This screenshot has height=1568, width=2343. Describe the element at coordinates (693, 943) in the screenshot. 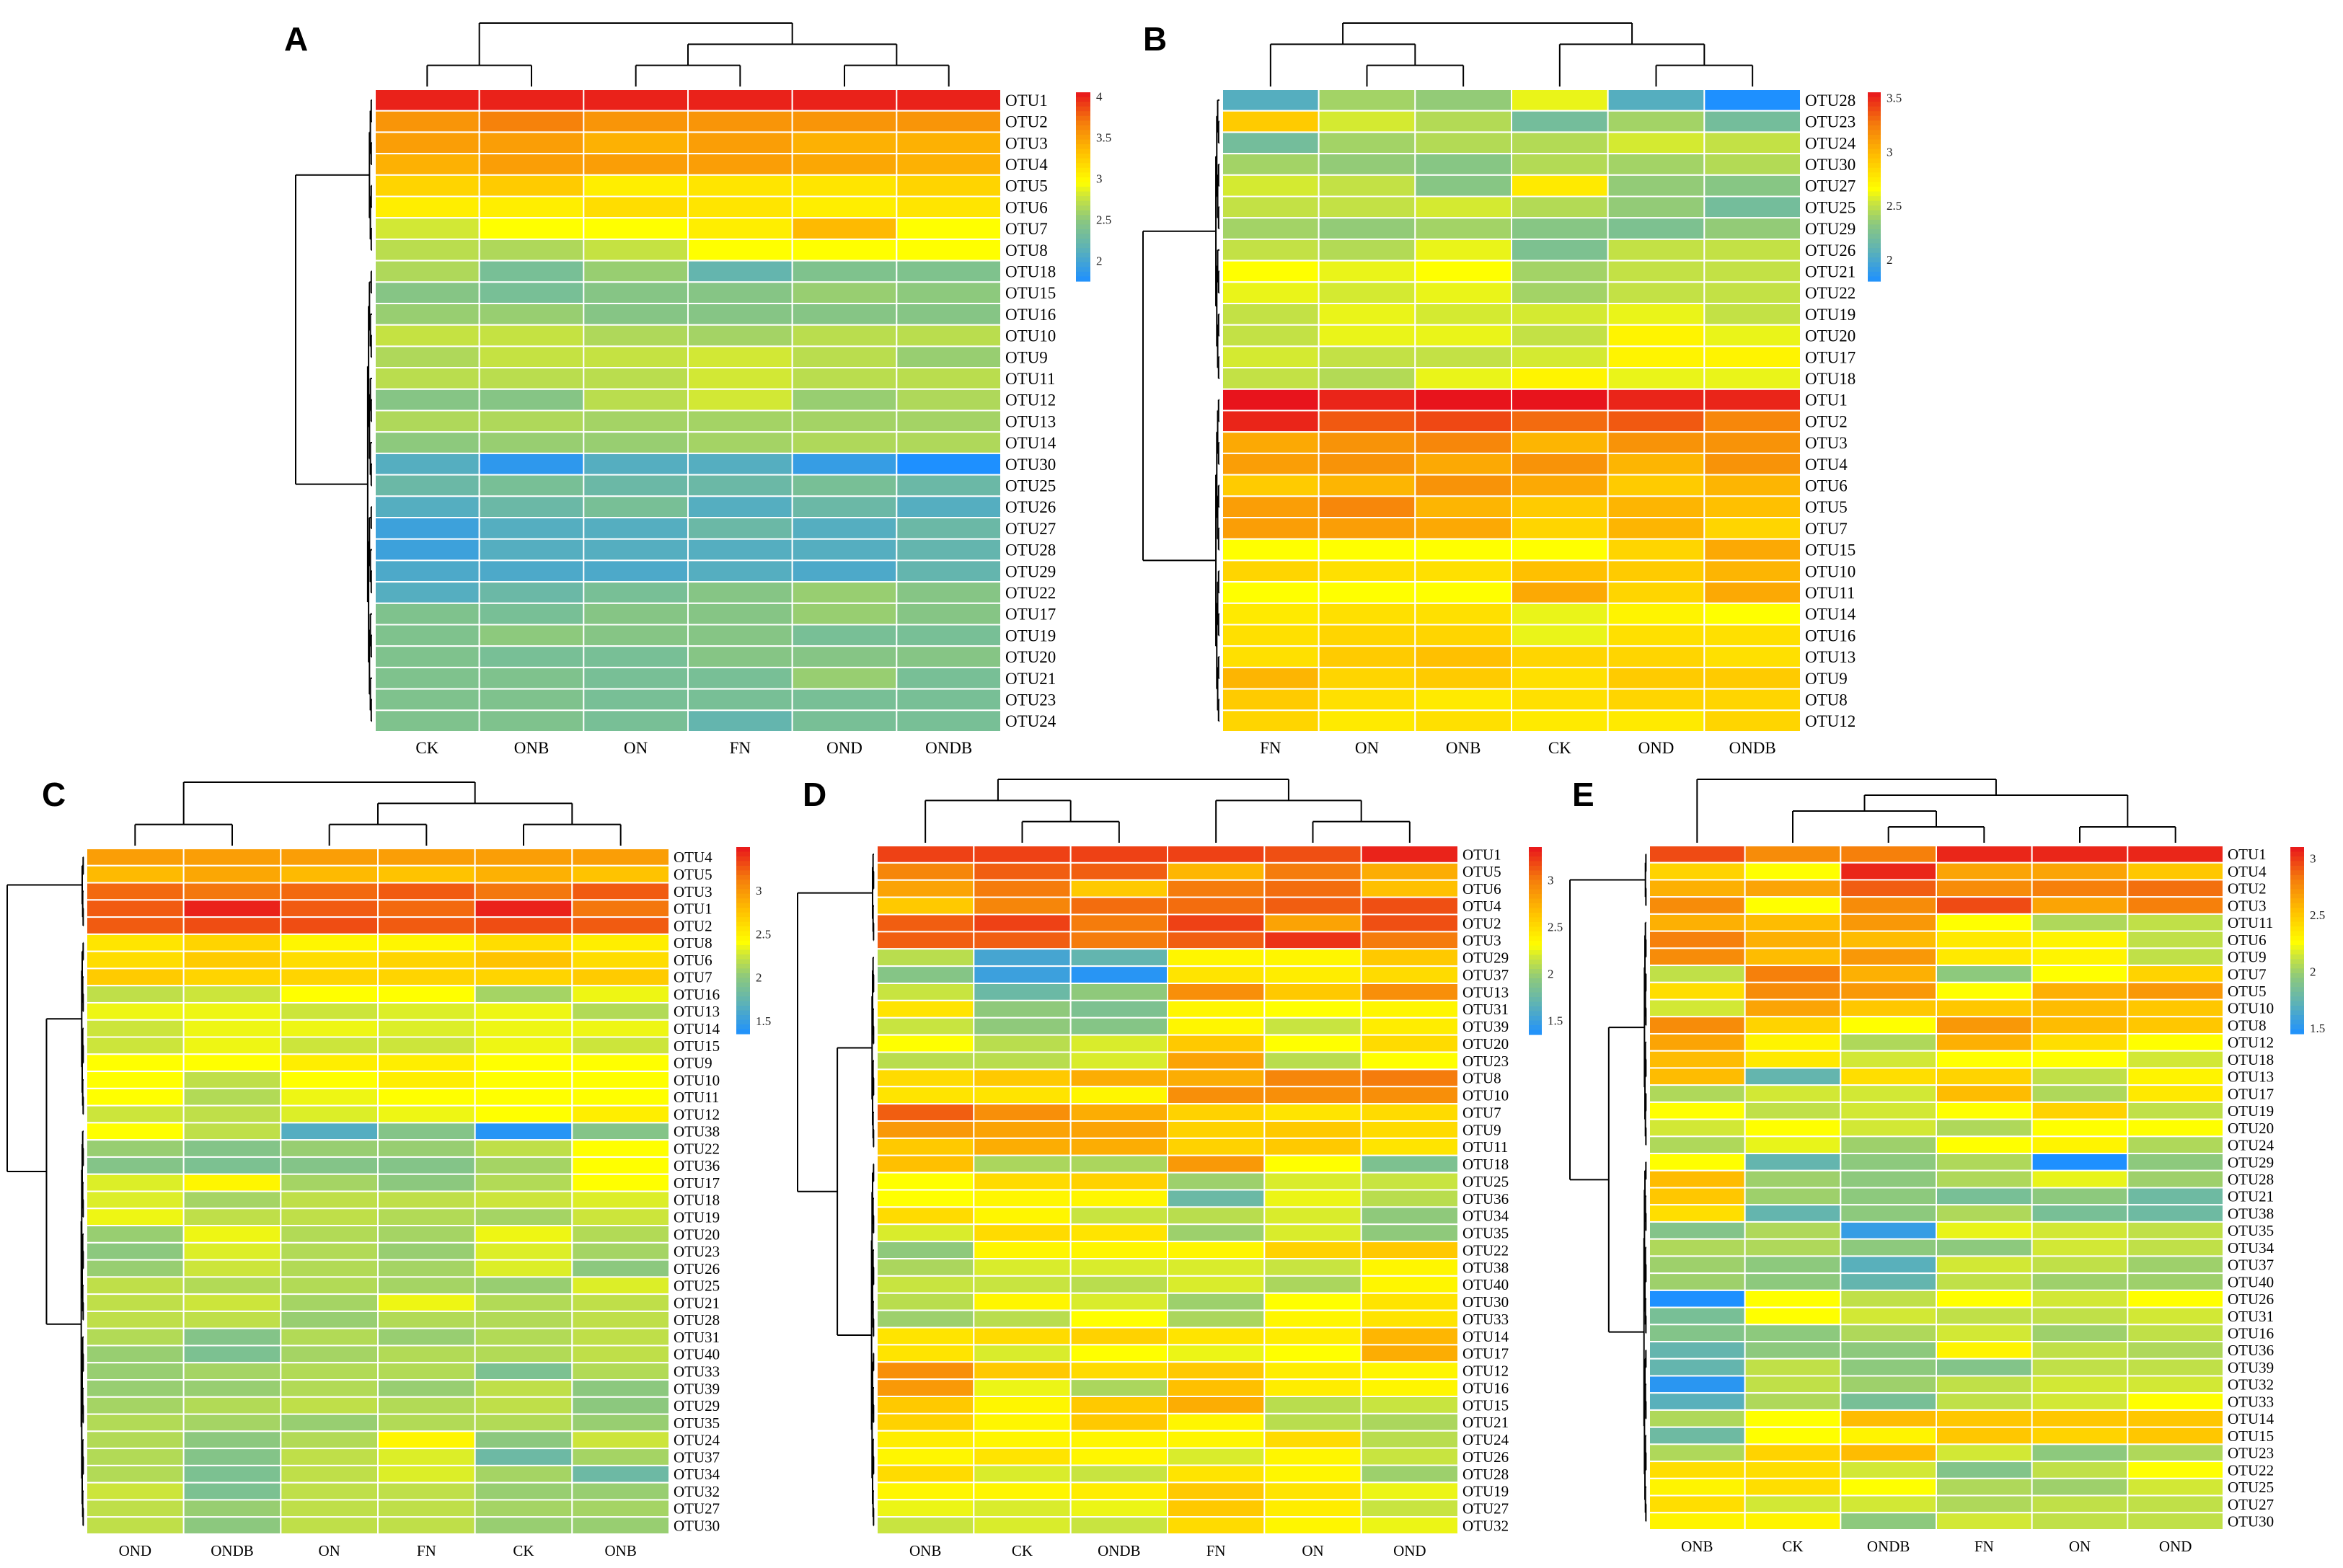

I see `row-label: OTU8` at that location.